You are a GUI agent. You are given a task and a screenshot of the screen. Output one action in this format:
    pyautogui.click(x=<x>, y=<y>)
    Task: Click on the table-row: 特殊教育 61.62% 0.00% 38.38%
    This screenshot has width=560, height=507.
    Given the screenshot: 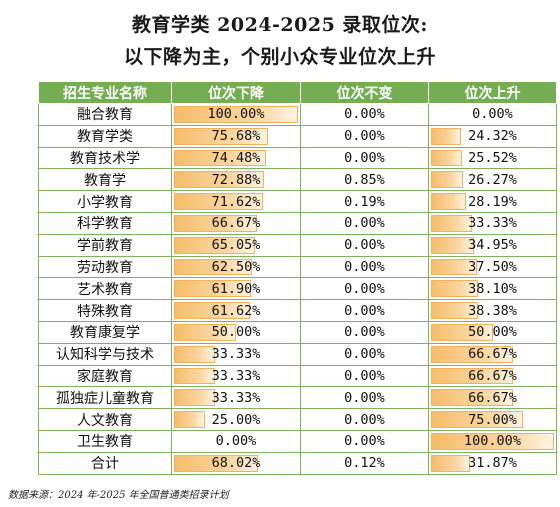 What is the action you would take?
    pyautogui.click(x=297, y=310)
    